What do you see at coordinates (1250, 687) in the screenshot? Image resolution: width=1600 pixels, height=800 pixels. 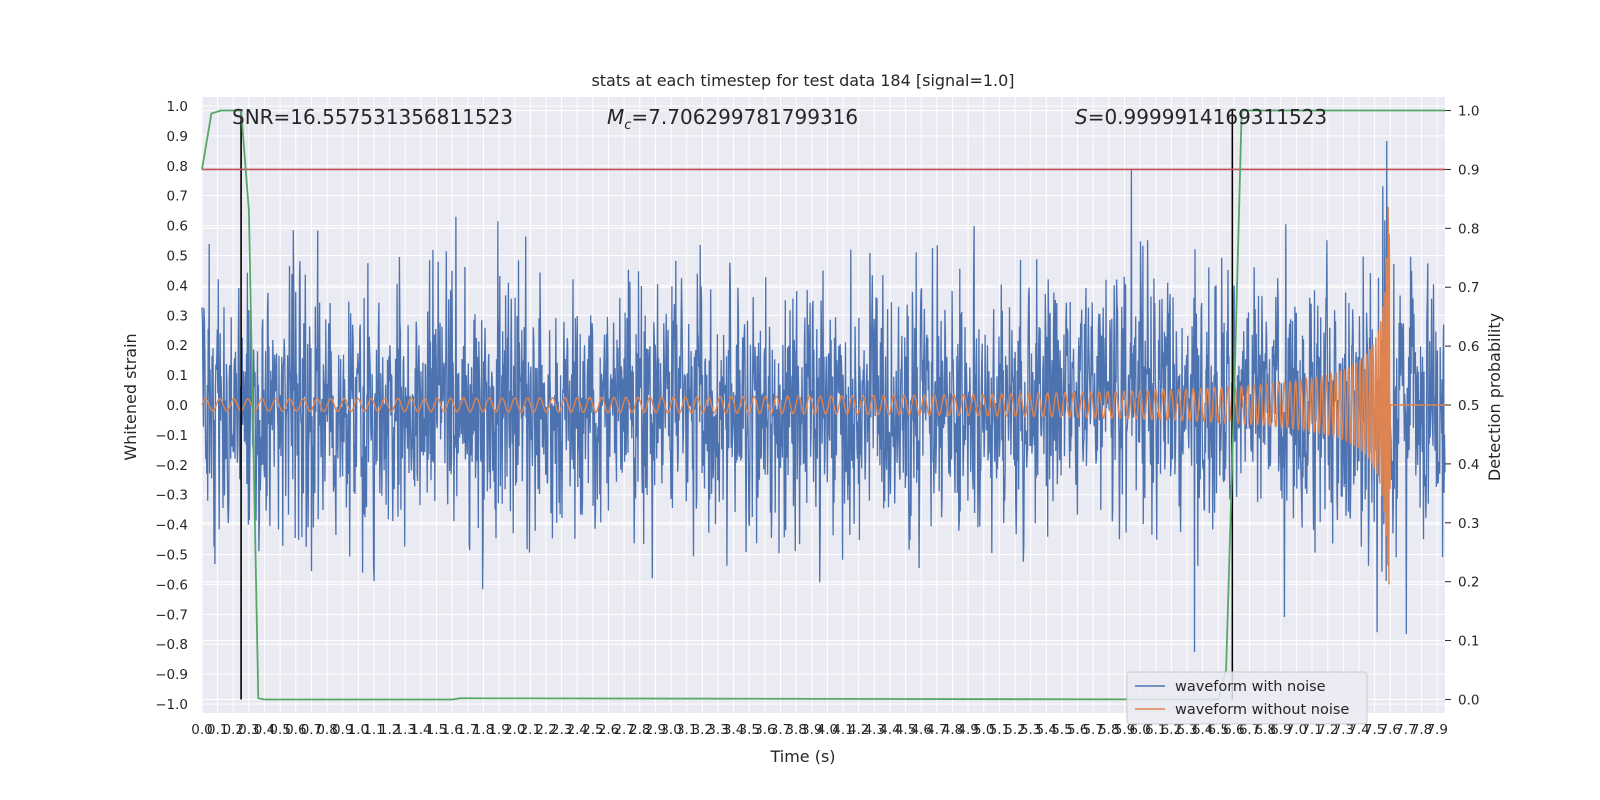 I see `legend-label-noise: waveform with noise` at bounding box center [1250, 687].